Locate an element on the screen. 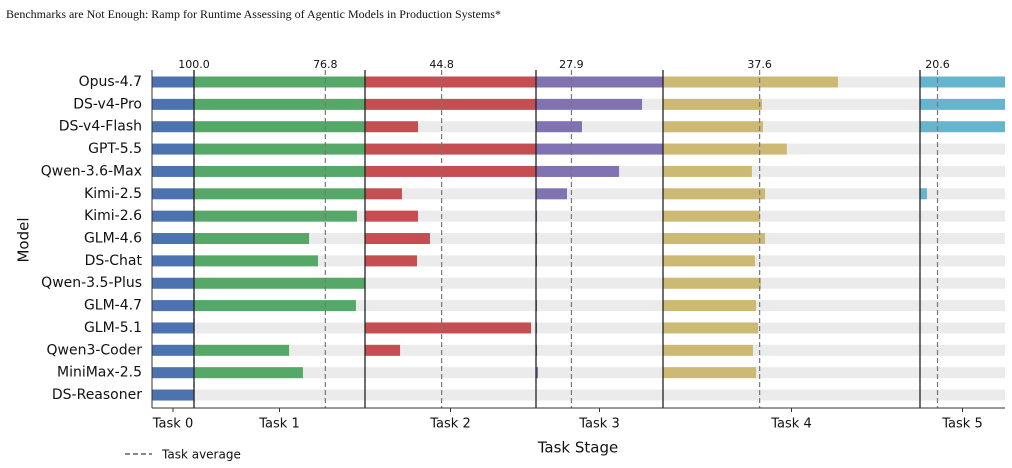  y-tick-label: DS-v4-Flash is located at coordinates (100, 127).